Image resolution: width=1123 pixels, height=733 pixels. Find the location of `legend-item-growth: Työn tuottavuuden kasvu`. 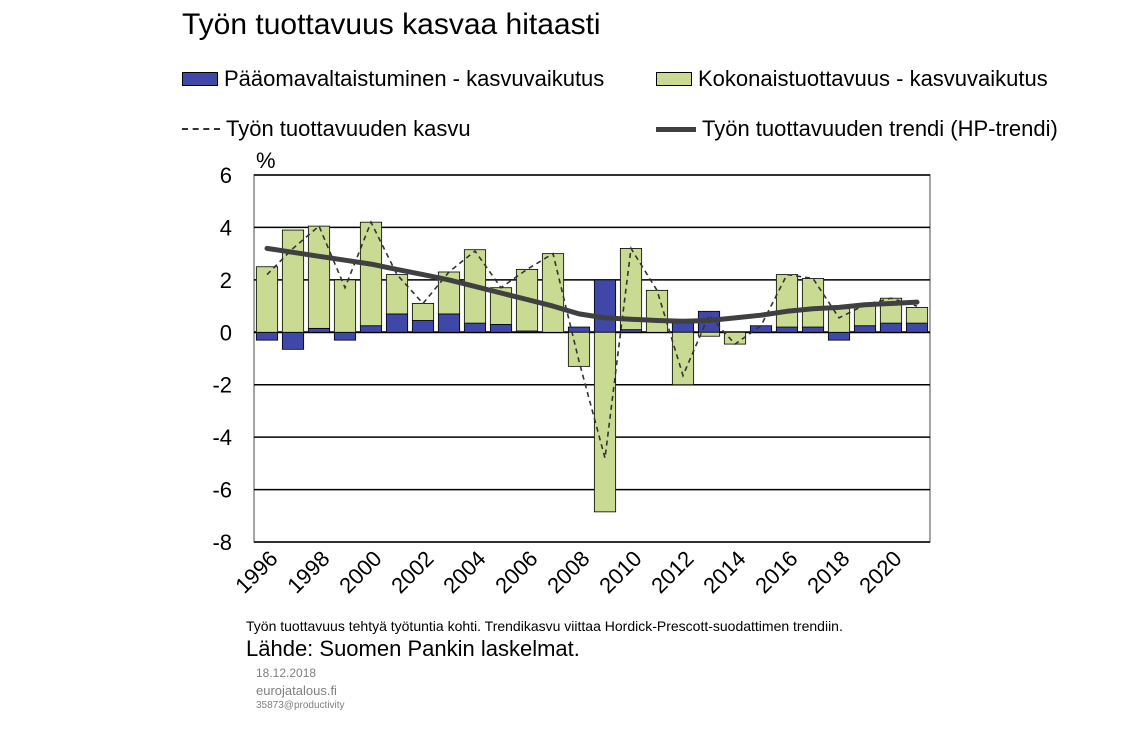

legend-item-growth: Työn tuottavuuden kasvu is located at coordinates (326, 129).